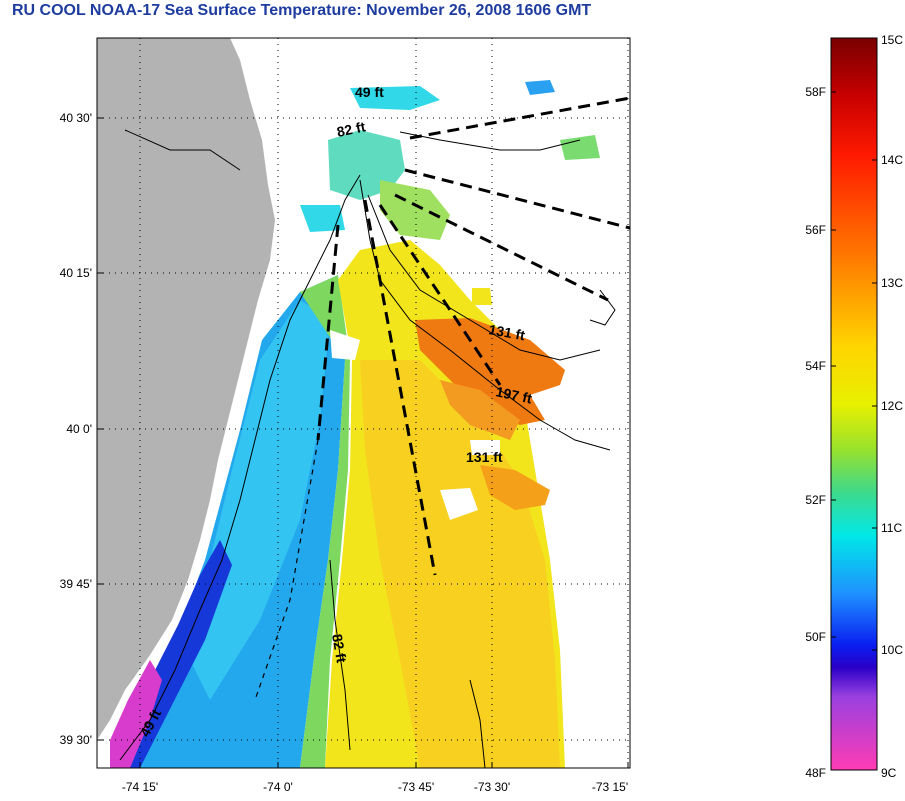  I want to click on colorbar-label-14c: 14C, so click(892, 160).